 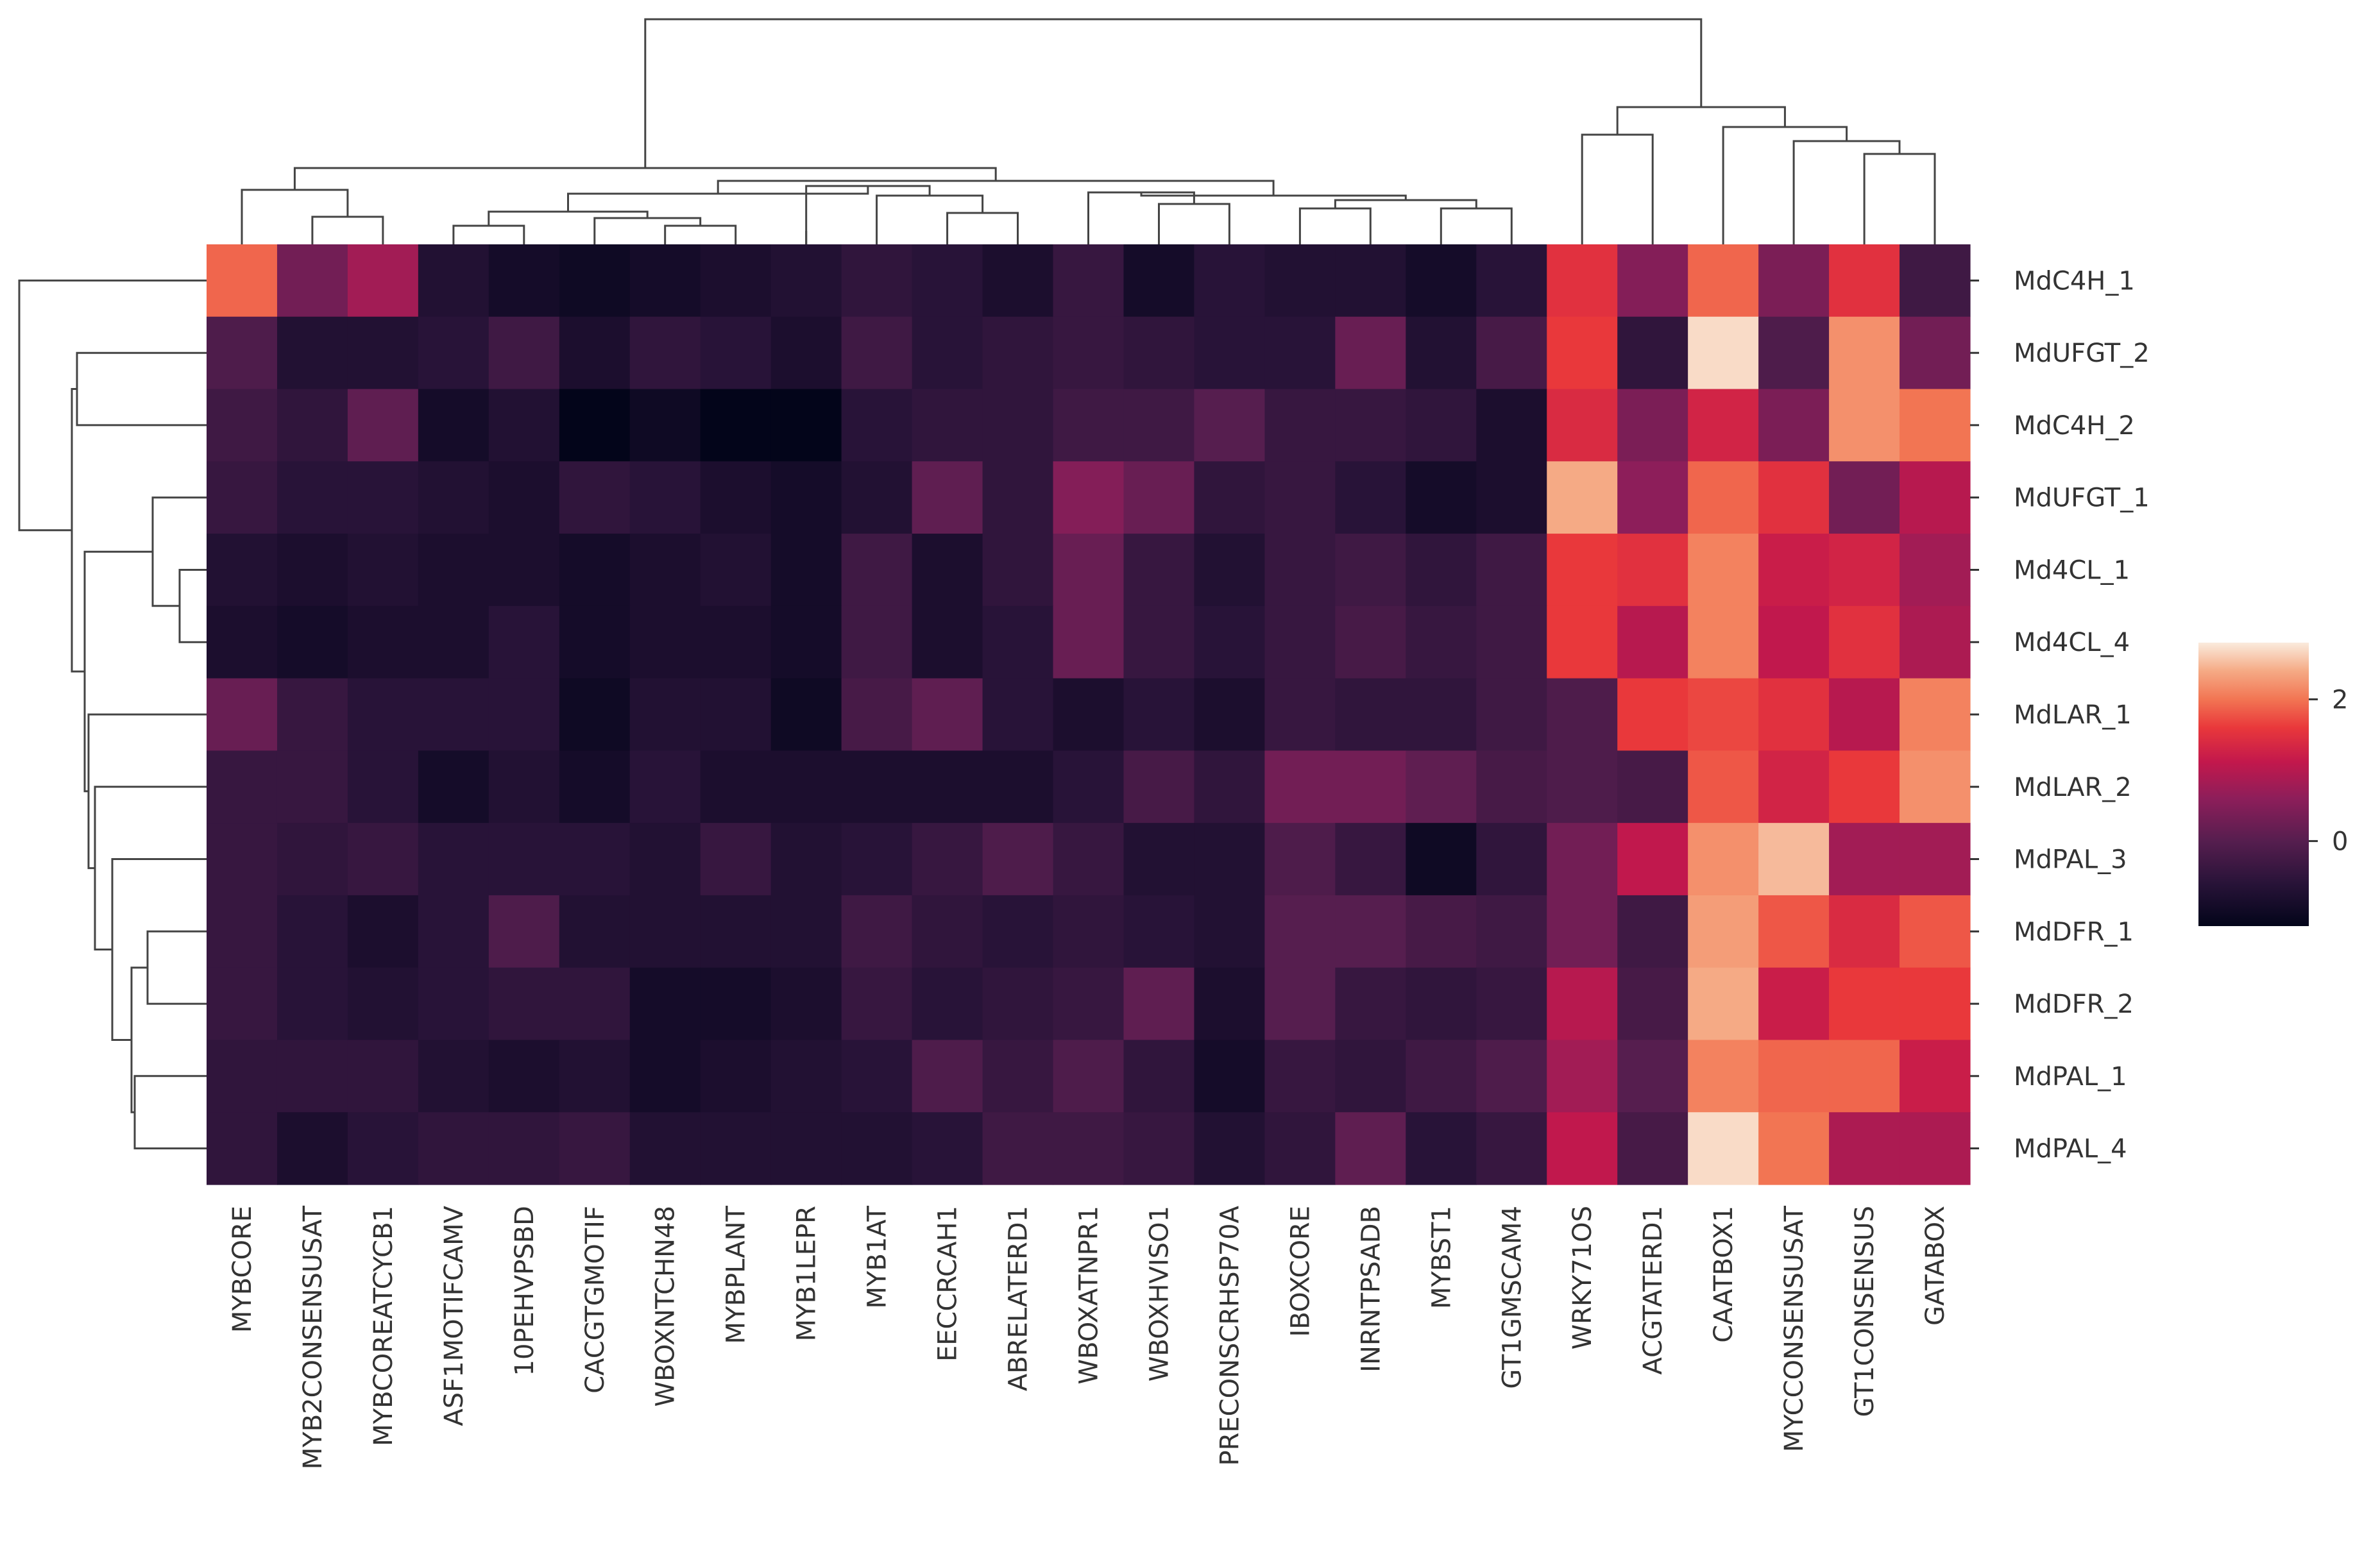 I want to click on column-label: 10PEHVPSBD, so click(x=525, y=1291).